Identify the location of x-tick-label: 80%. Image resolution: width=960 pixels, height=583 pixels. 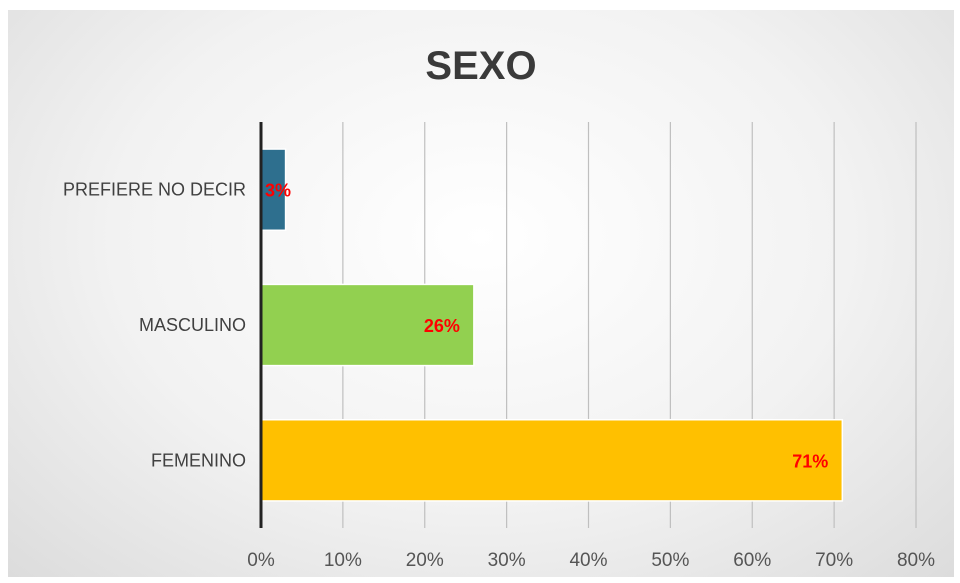
(916, 560).